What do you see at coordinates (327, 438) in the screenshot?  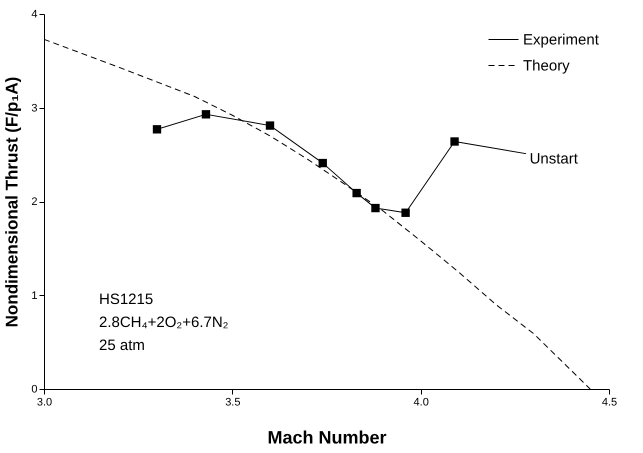 I see `x-axis-title: Mach Number` at bounding box center [327, 438].